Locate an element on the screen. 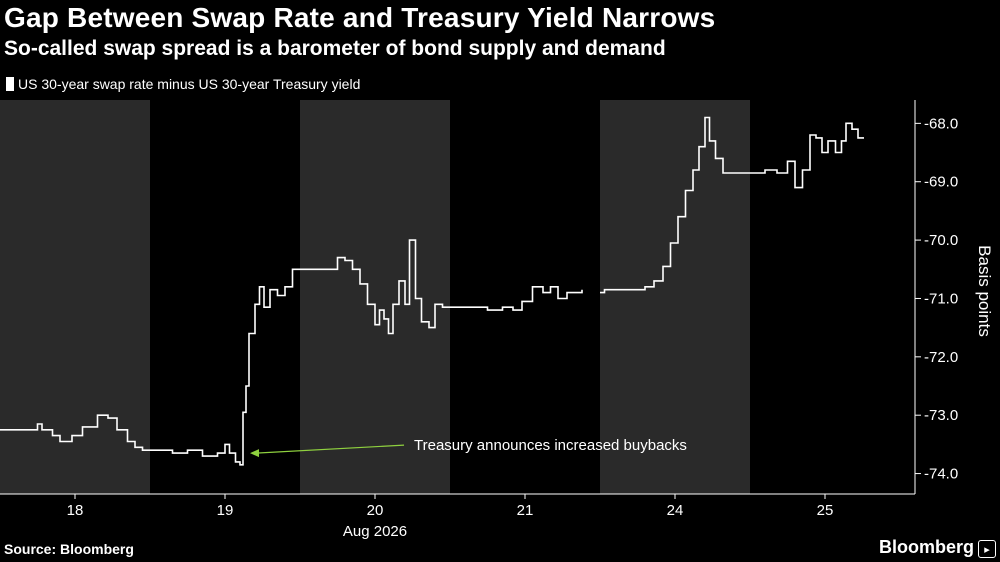 The height and width of the screenshot is (562, 1000). source-note: Source: Bloomberg is located at coordinates (69, 549).